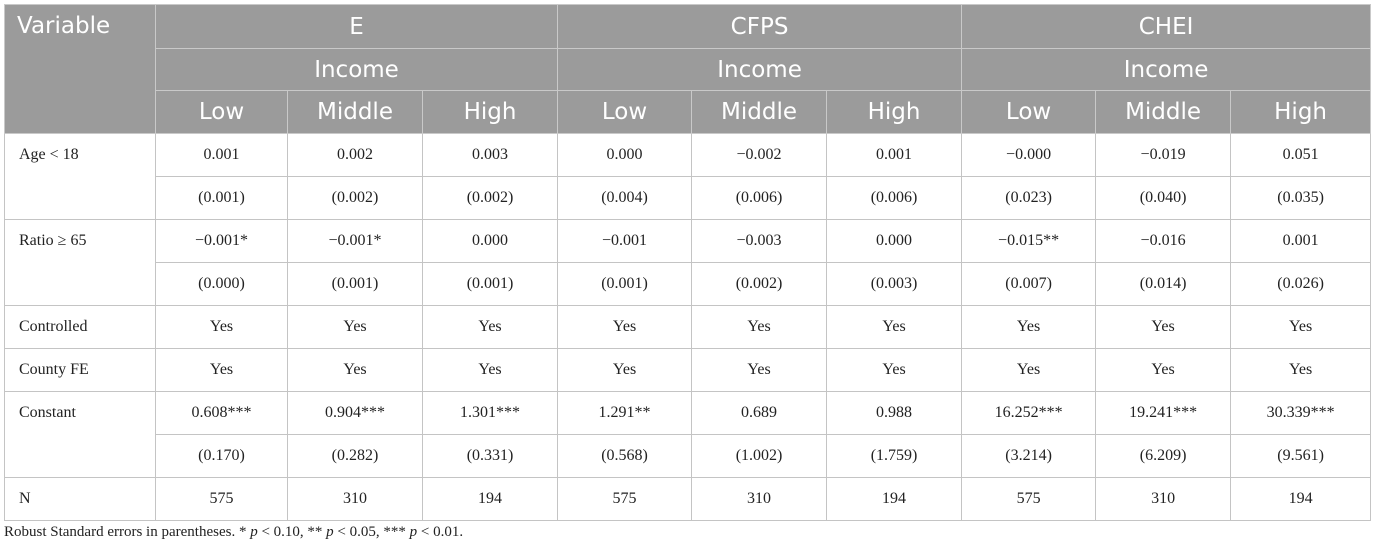 The image size is (1375, 551). I want to click on row-label: County FE, so click(80, 370).